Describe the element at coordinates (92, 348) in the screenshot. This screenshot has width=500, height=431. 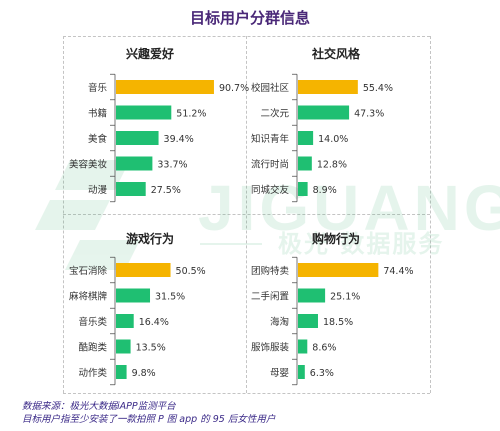
I see `category-label: 酷跑类` at that location.